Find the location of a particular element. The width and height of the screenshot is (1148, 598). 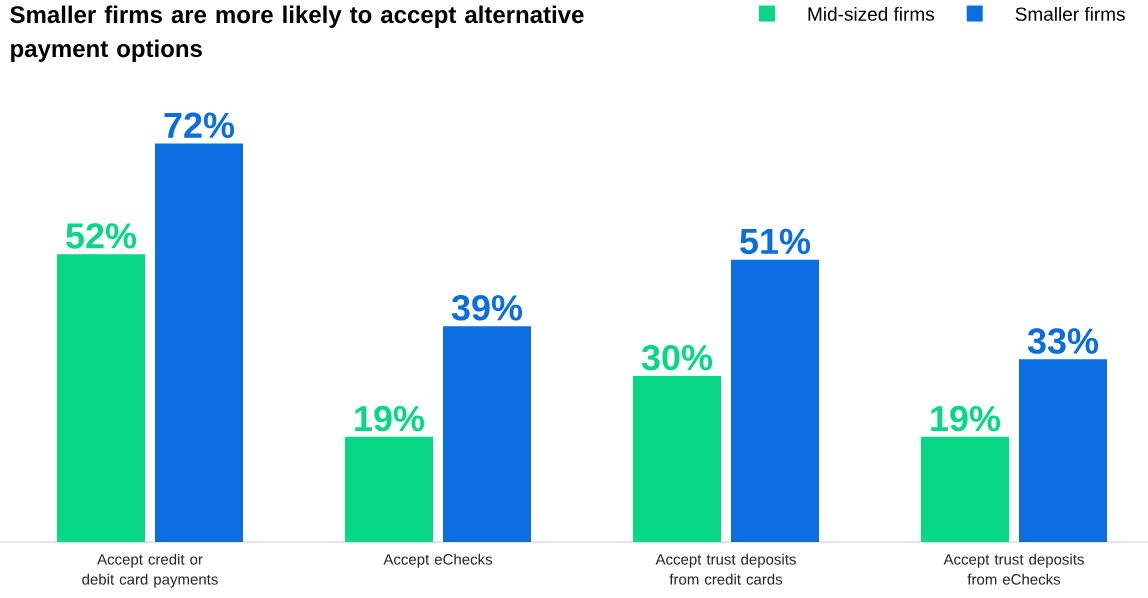

x-tick-label: Accept trust deposits from credit cards is located at coordinates (725, 569).